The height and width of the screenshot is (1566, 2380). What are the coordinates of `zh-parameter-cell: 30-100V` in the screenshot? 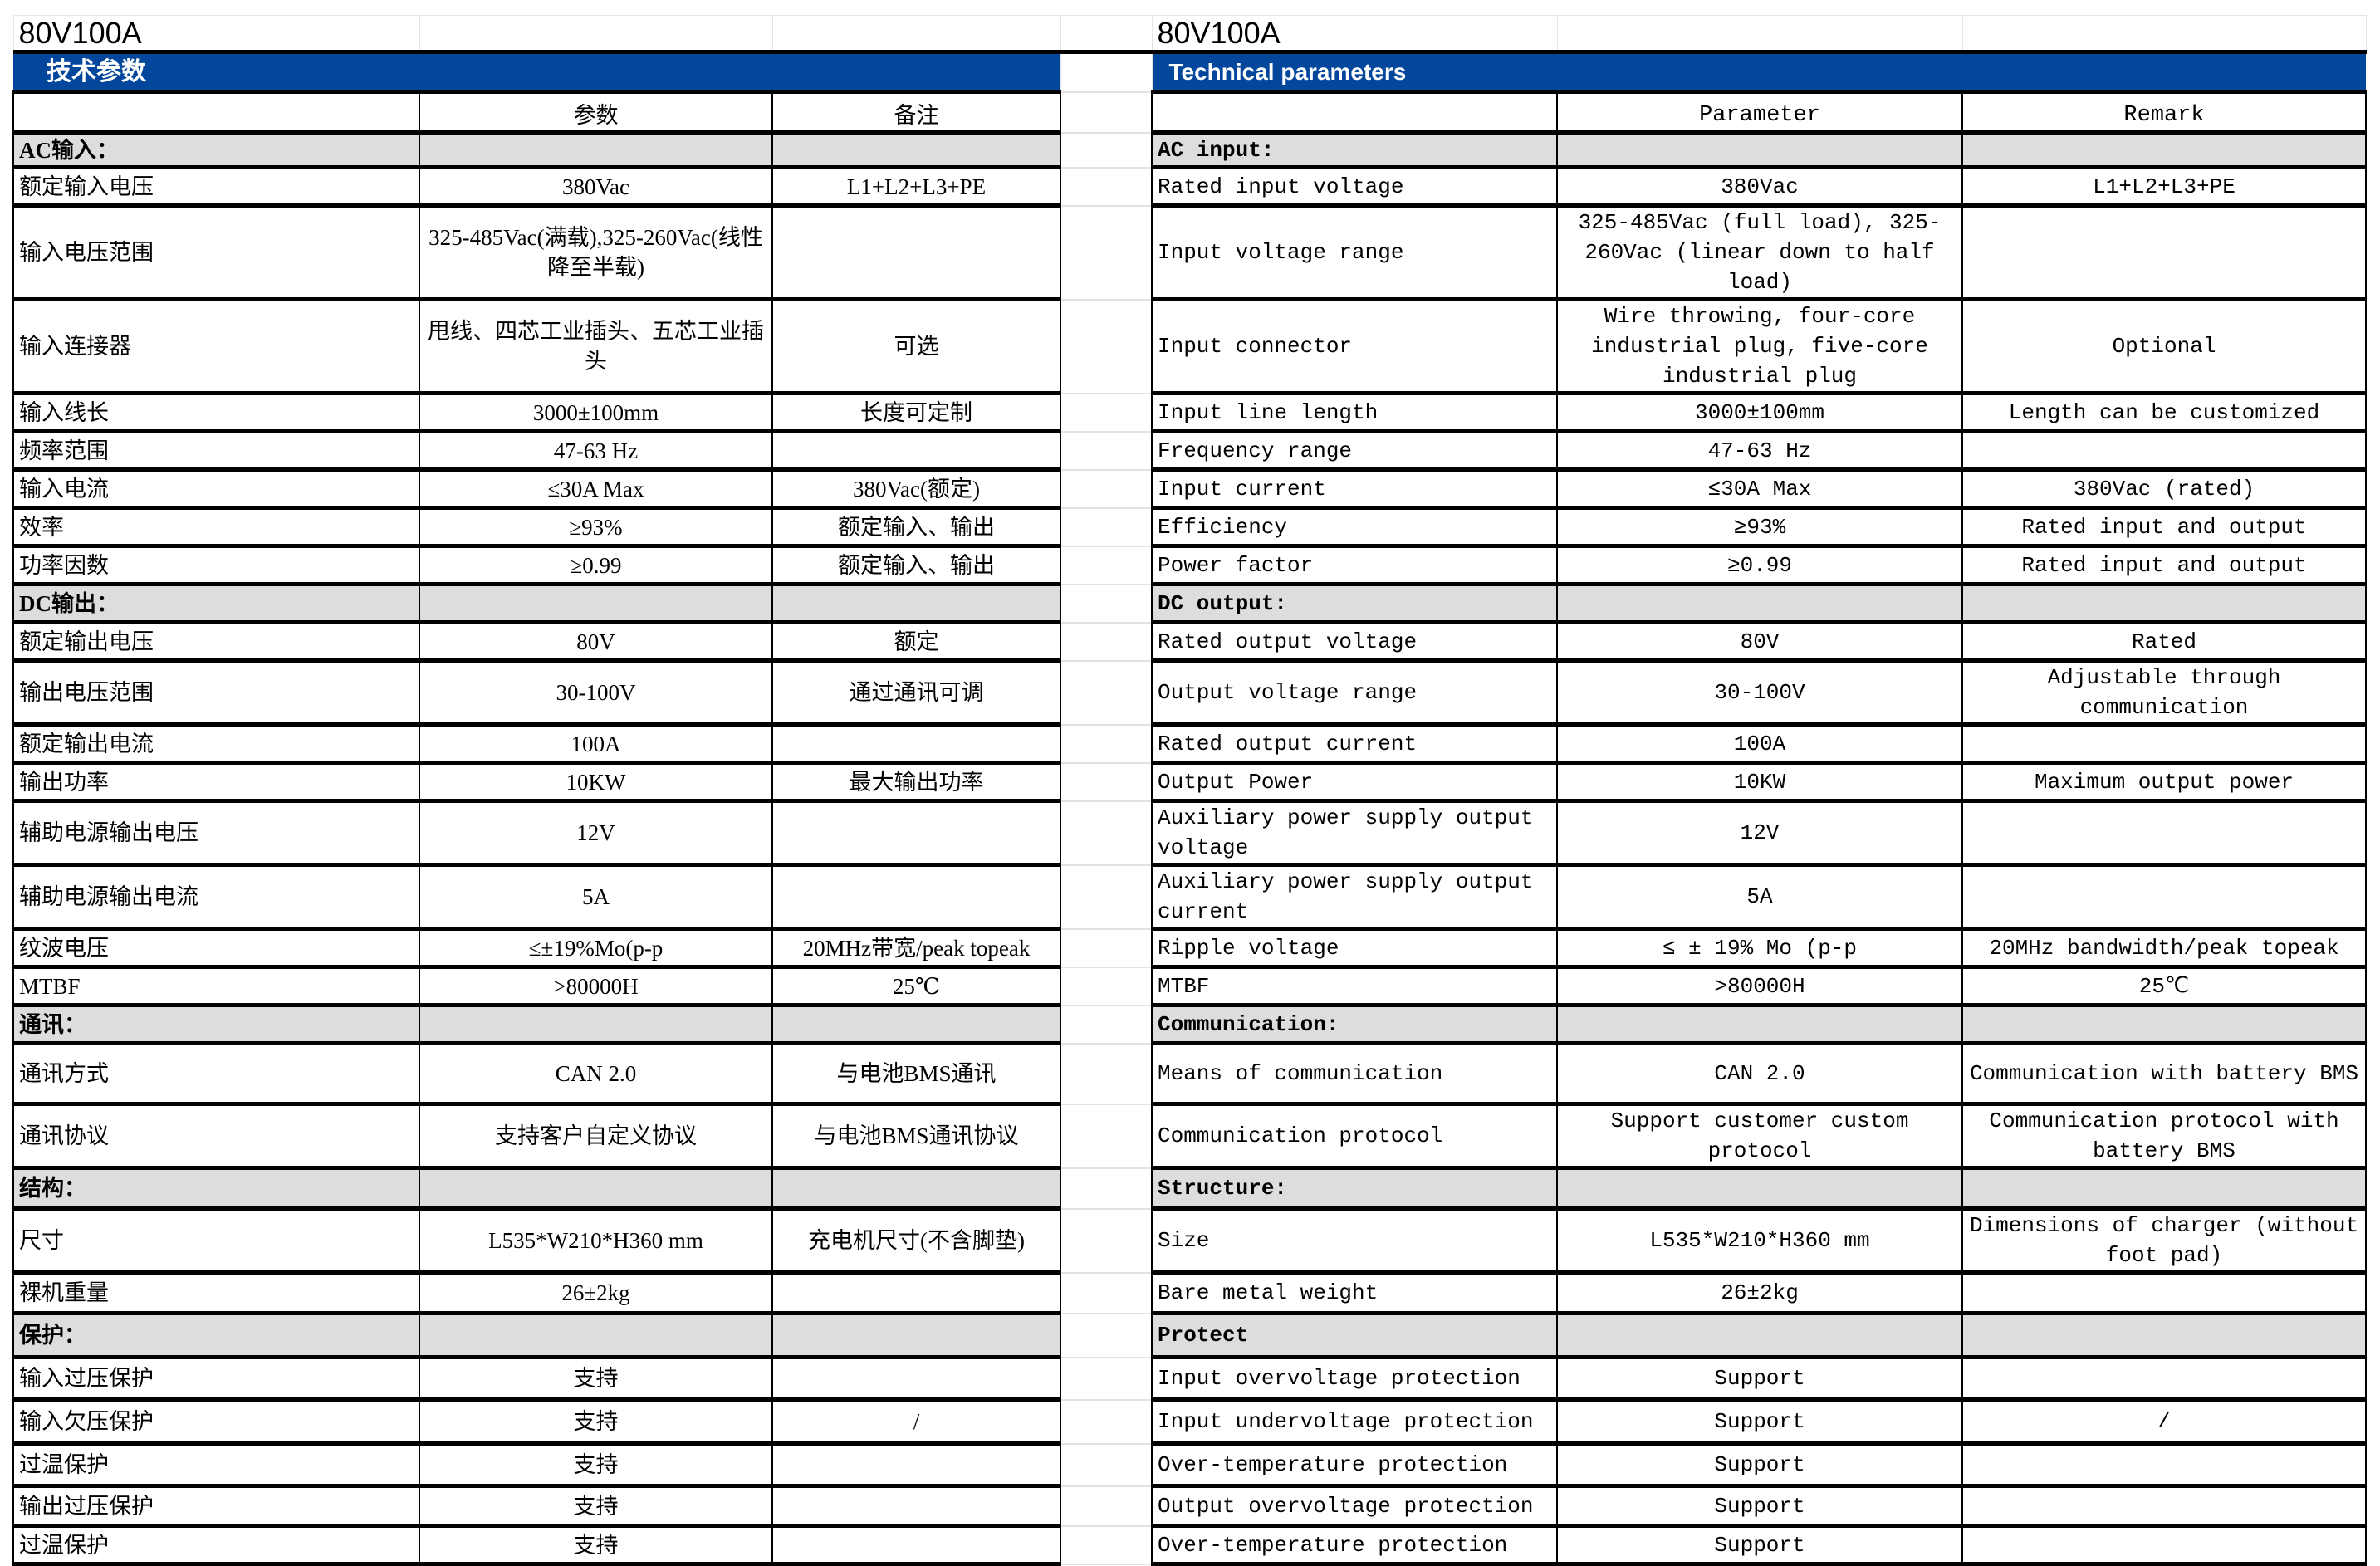 It's located at (596, 694).